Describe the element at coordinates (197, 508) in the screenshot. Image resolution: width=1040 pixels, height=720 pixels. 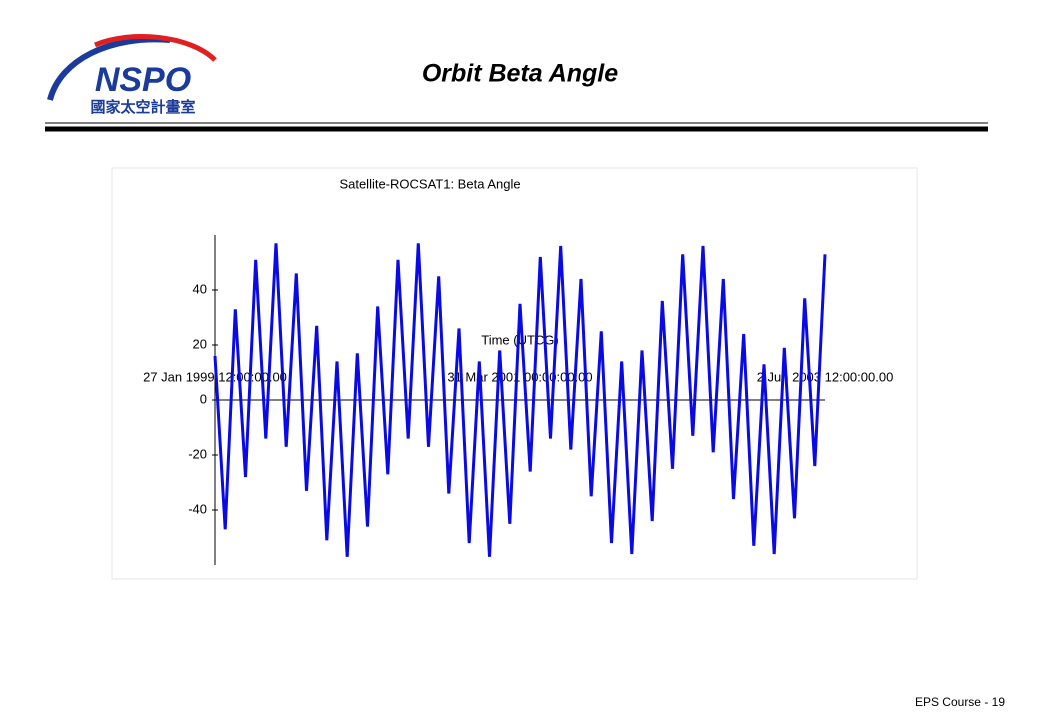
I see `y-tick-label: -40` at that location.